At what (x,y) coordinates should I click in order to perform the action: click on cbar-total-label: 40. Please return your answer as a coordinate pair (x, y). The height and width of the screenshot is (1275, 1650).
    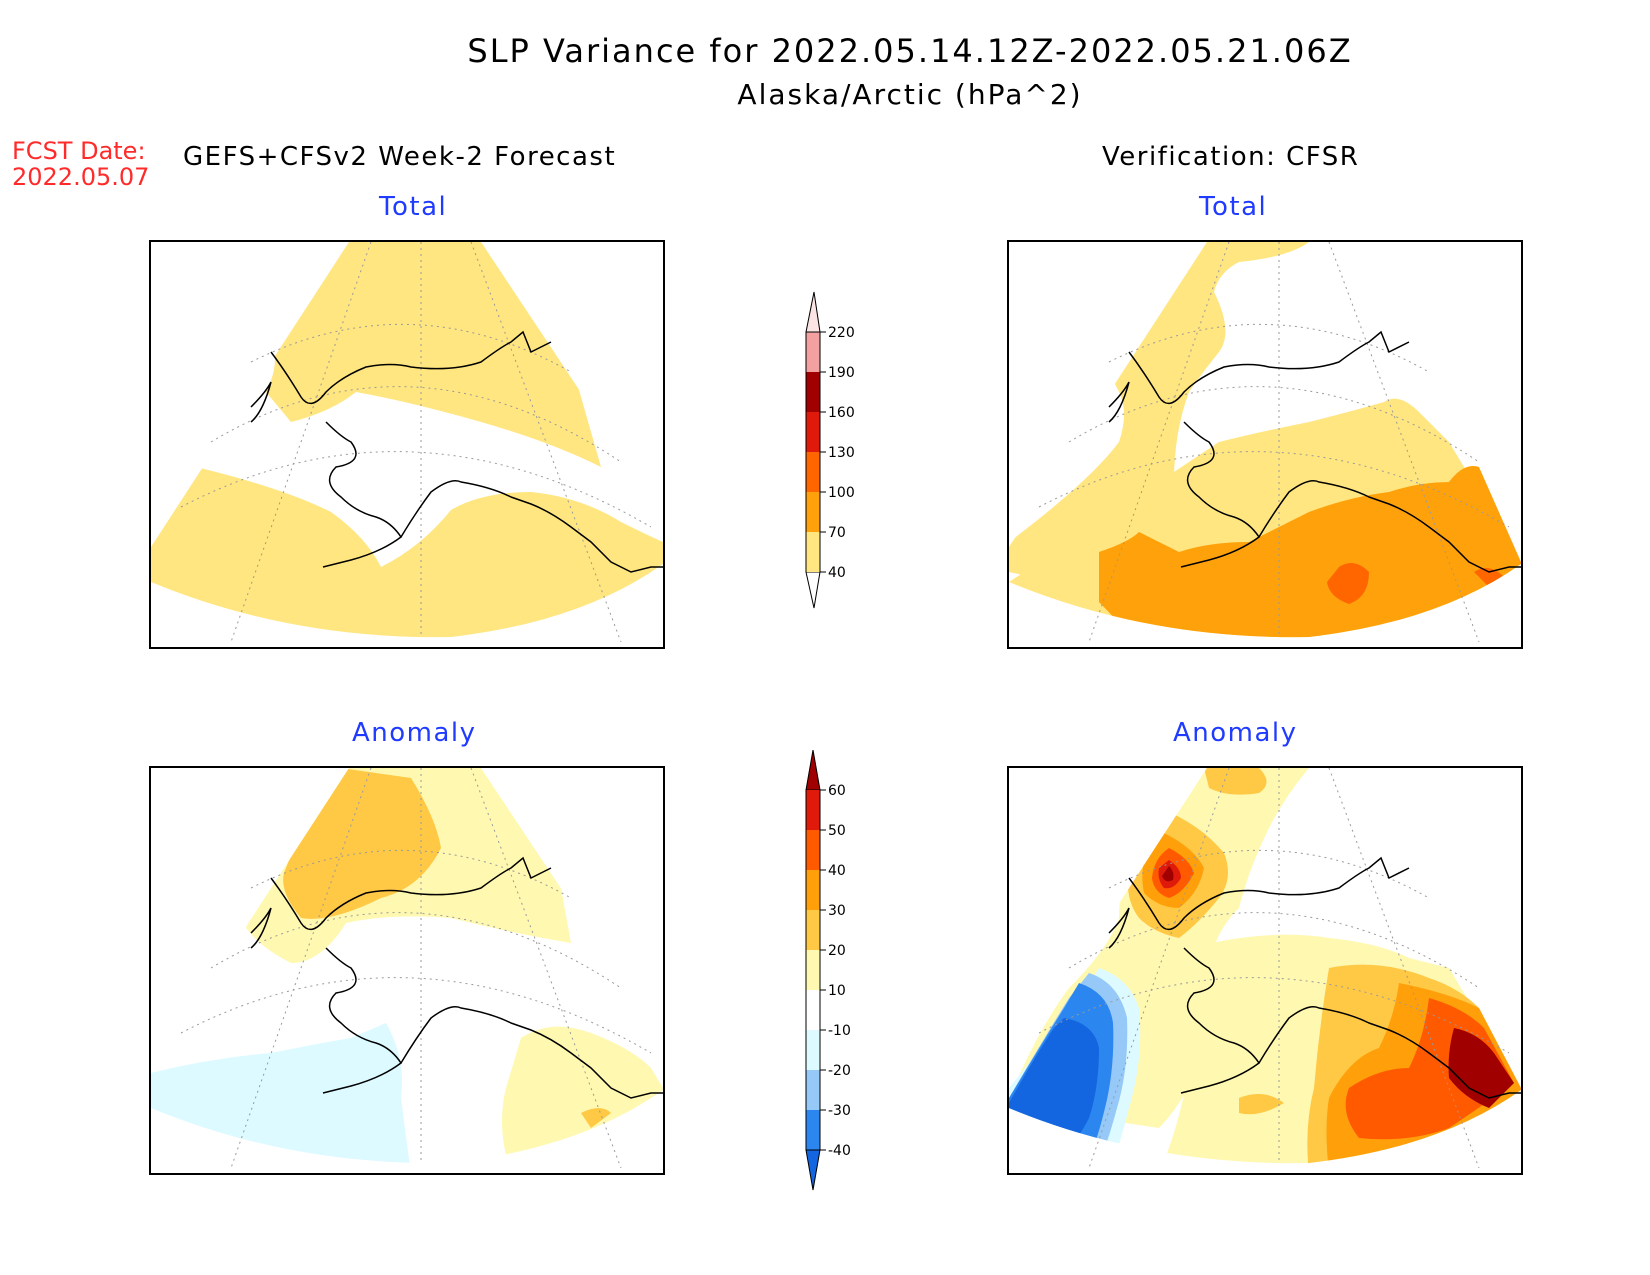
    Looking at the image, I should click on (837, 573).